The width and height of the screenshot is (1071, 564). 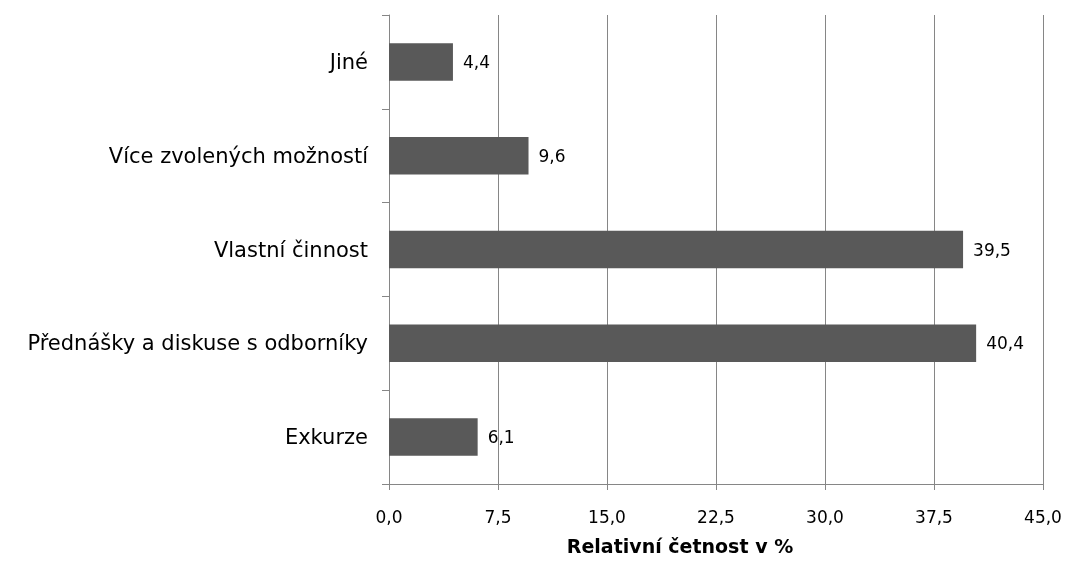 I want to click on y-tick-label: Více zvolených možností, so click(x=239, y=155).